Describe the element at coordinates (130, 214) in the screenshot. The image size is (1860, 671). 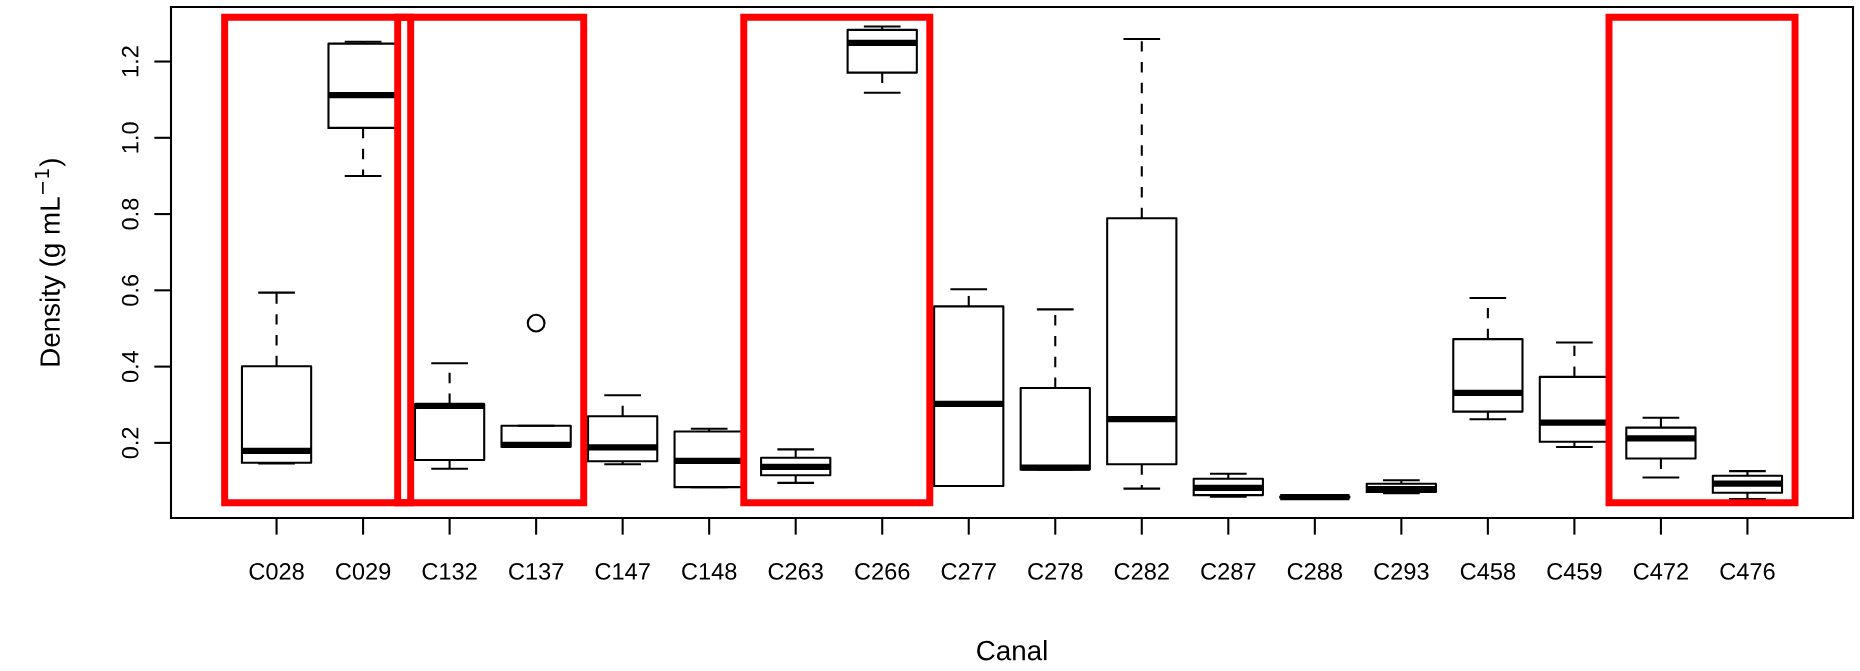
I see `y-tick-label: 0.8` at that location.